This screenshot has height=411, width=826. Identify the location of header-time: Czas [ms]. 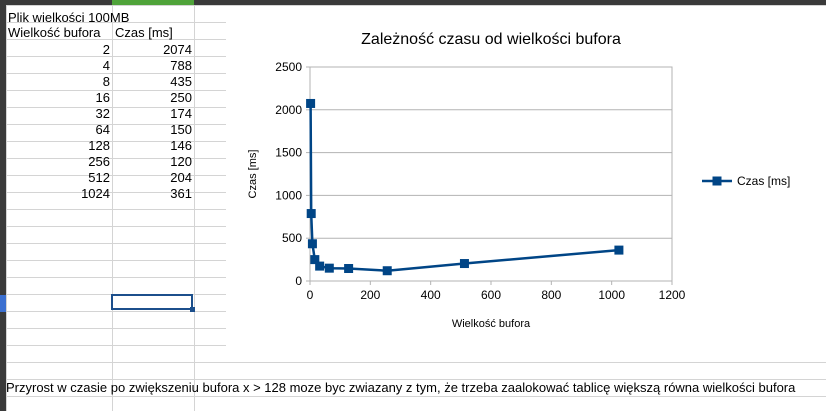
(144, 32).